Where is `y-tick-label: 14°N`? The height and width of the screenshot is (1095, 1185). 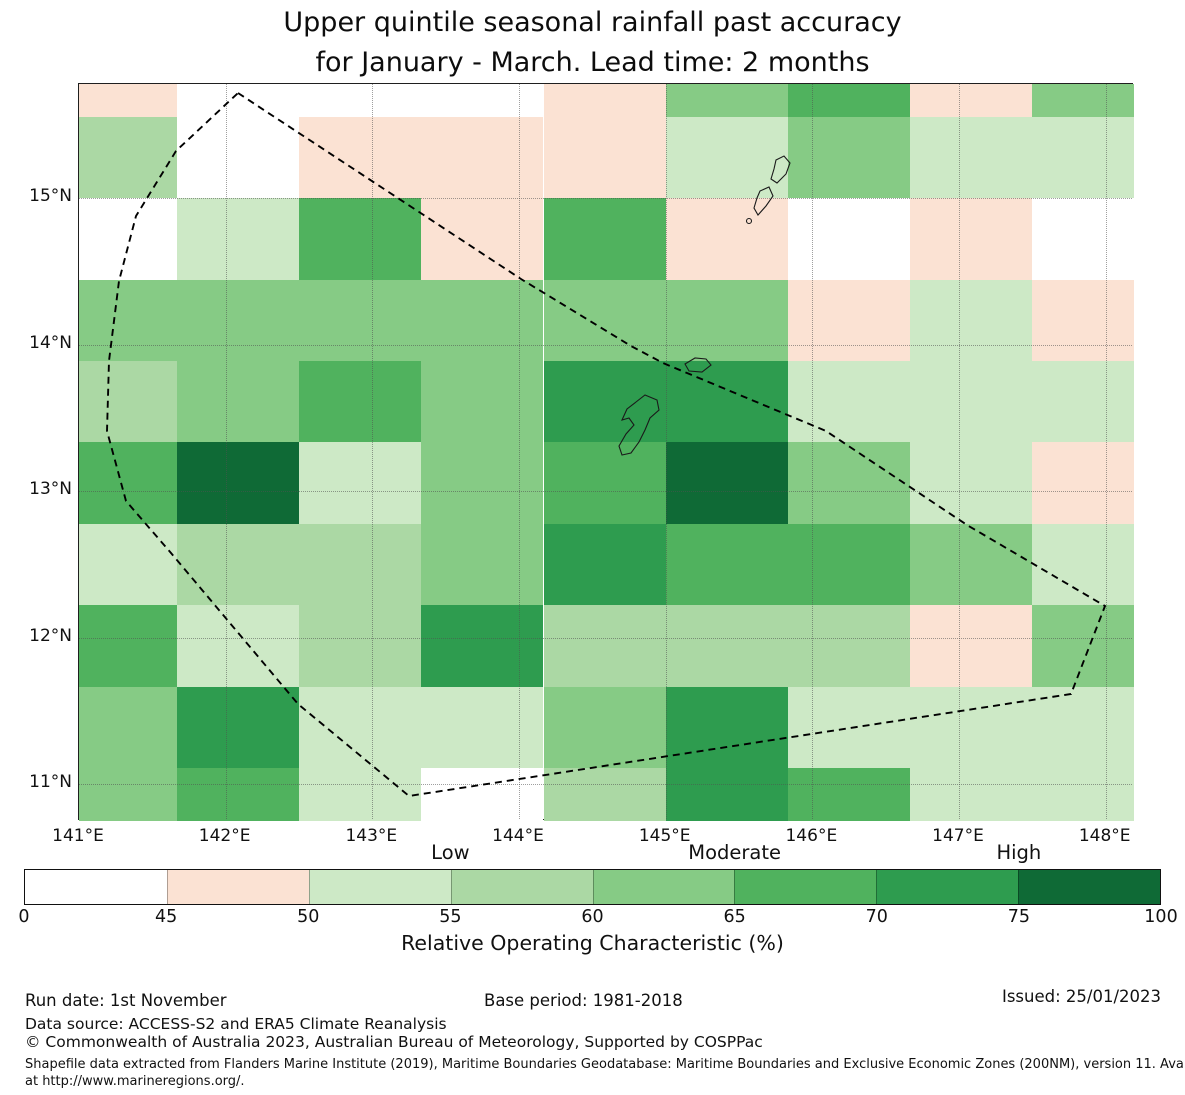
y-tick-label: 14°N is located at coordinates (50, 342).